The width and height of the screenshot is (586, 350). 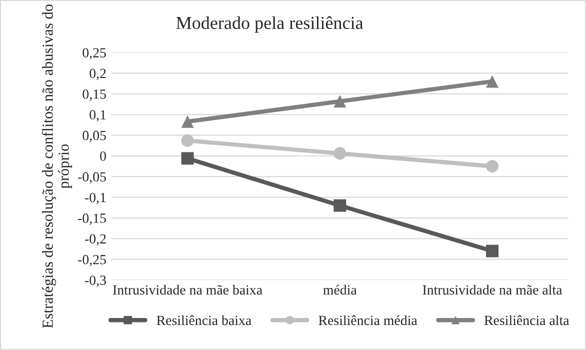 I want to click on x-tick-label: média, so click(x=340, y=289).